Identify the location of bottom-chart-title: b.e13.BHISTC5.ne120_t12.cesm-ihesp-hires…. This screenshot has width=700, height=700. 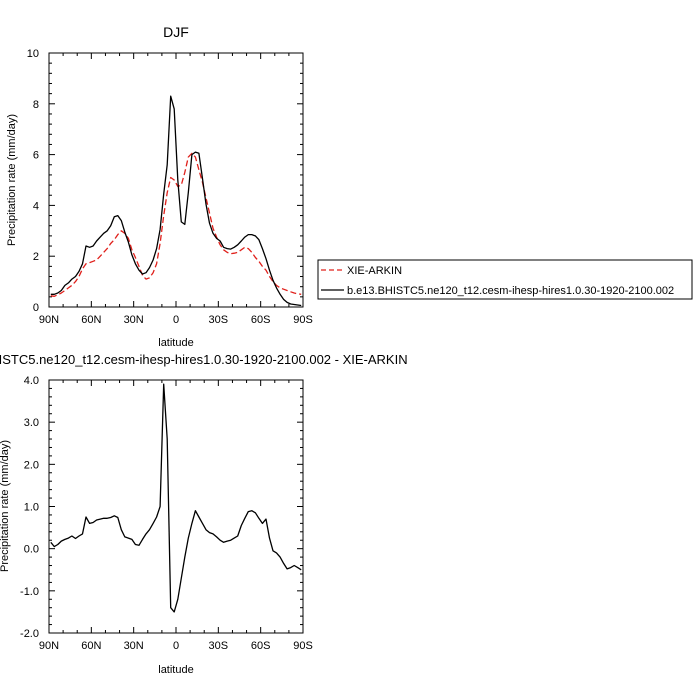
(204, 359).